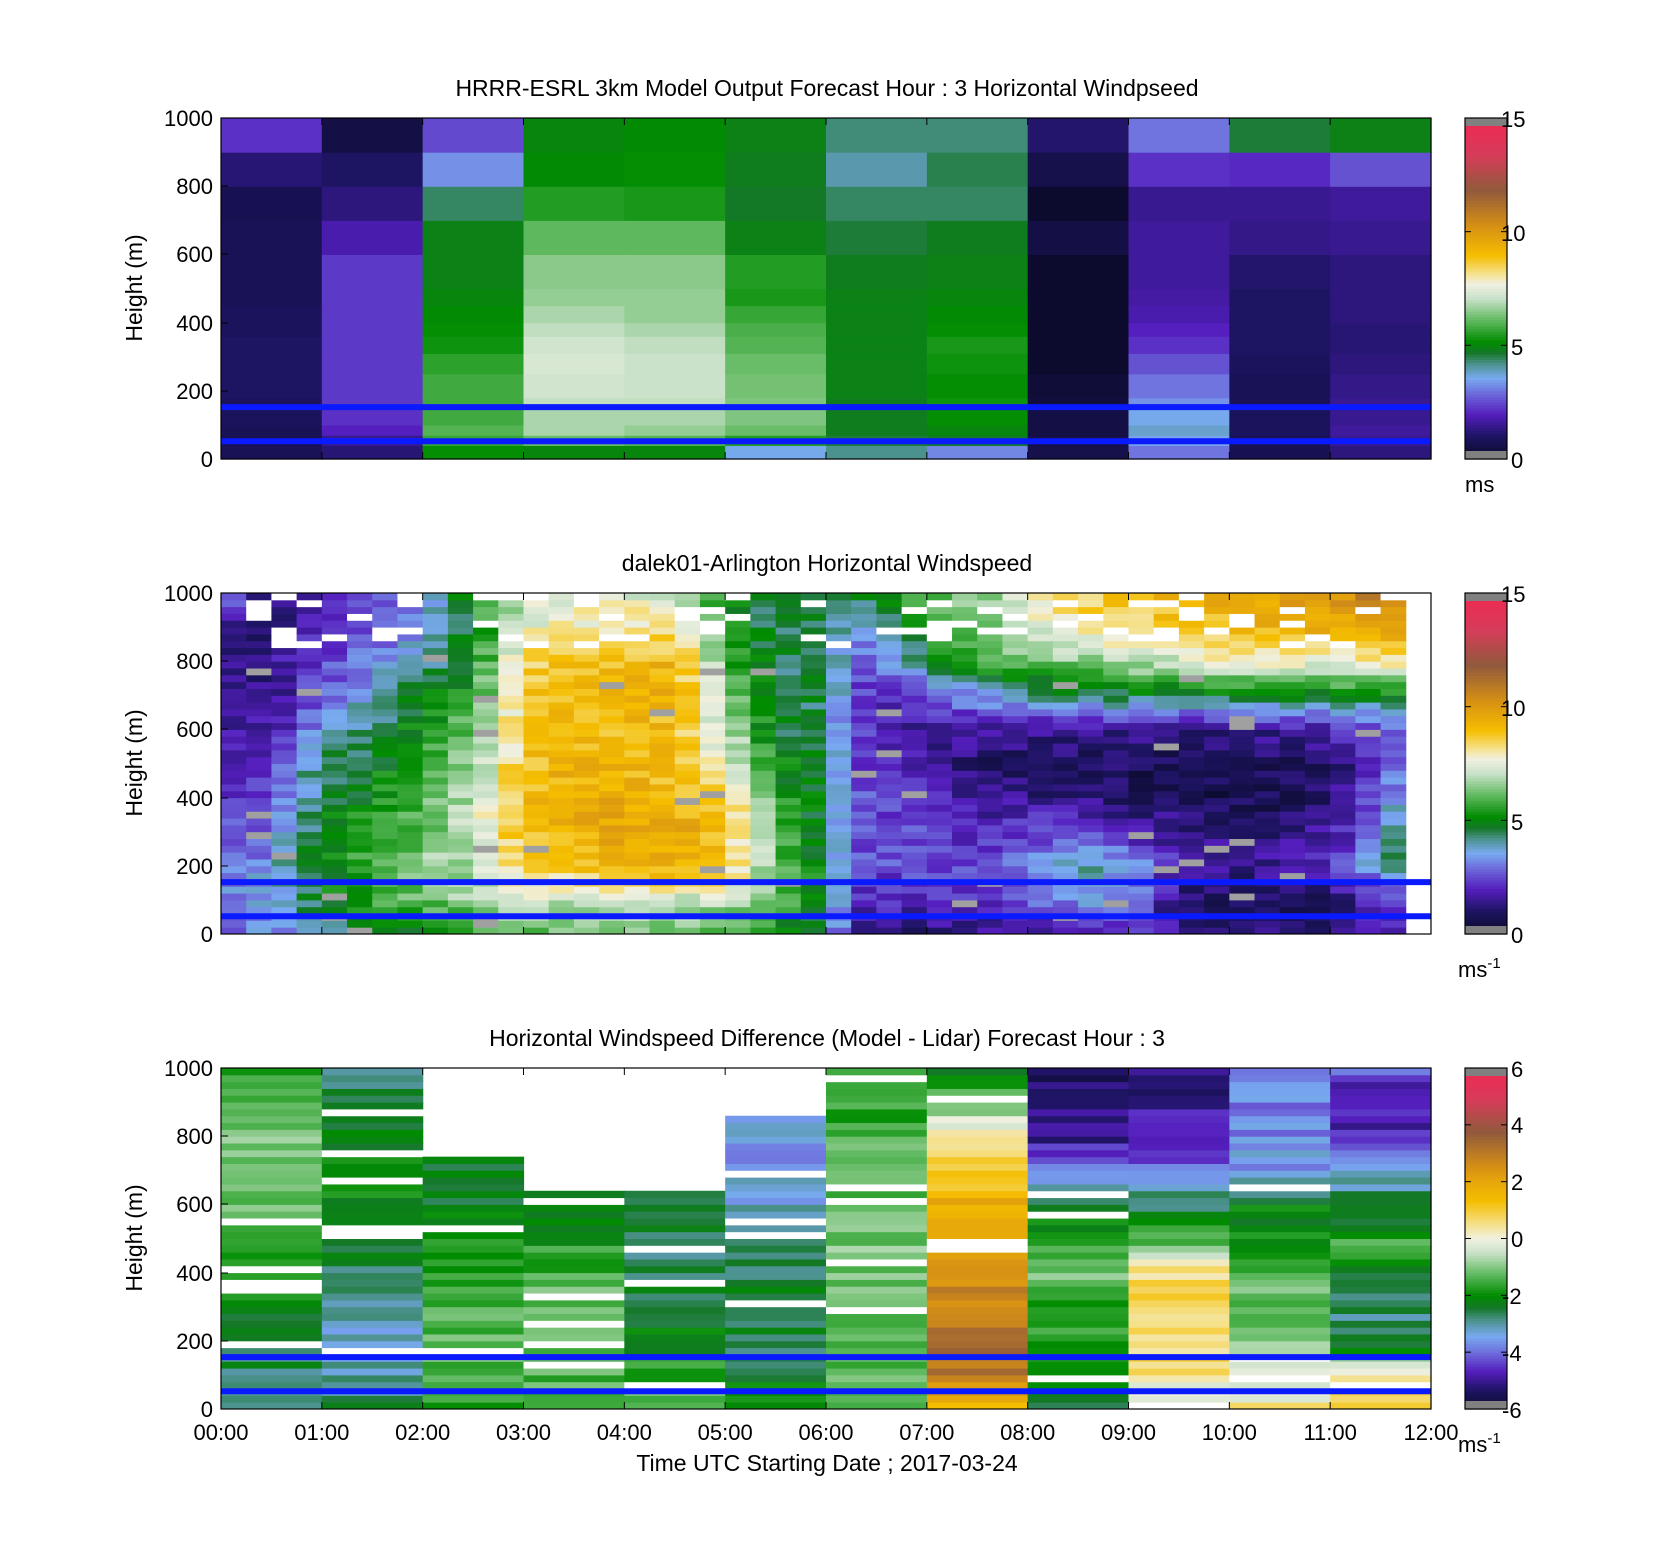 The image size is (1680, 1561). What do you see at coordinates (194, 866) in the screenshot?
I see `panel-lidar-ytick: 200` at bounding box center [194, 866].